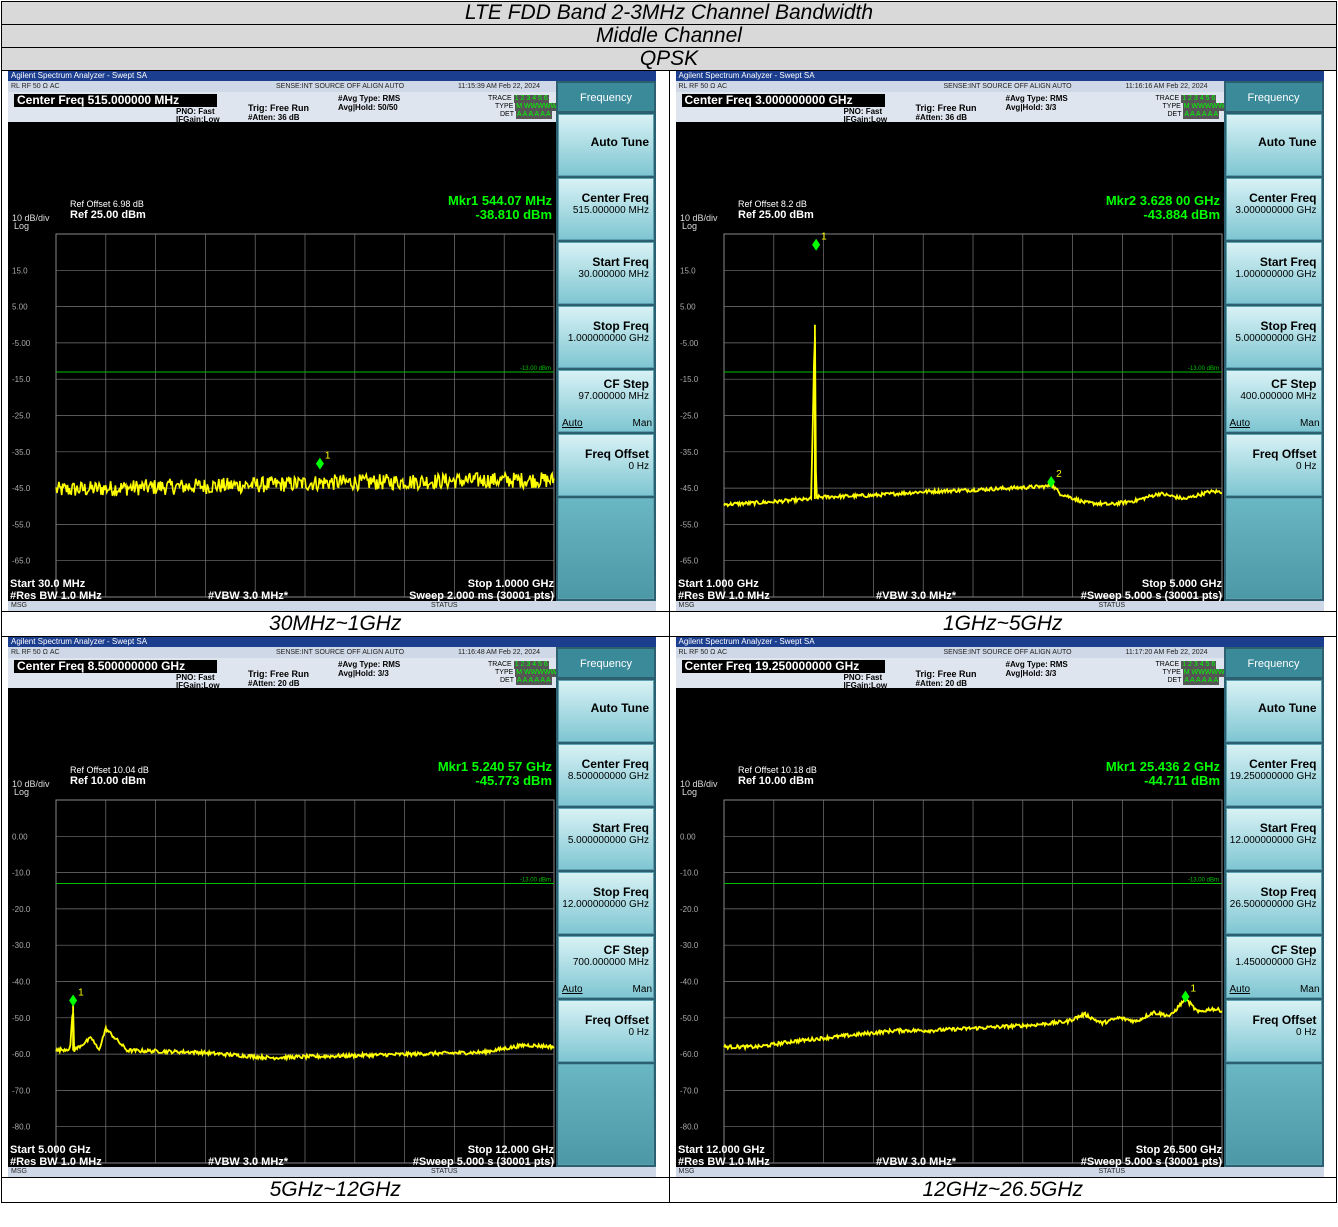 Image resolution: width=1338 pixels, height=1227 pixels. Describe the element at coordinates (606, 209) in the screenshot. I see `center-freq-button: Center Freq 515.000000 MHz` at that location.